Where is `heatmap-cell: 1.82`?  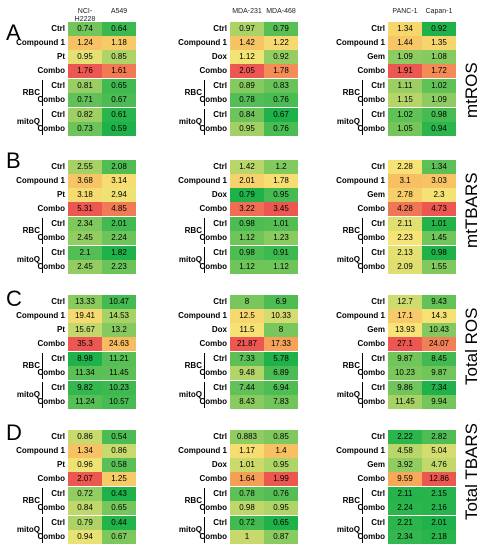
heatmap-cell: 1.82 is located at coordinates (119, 253).